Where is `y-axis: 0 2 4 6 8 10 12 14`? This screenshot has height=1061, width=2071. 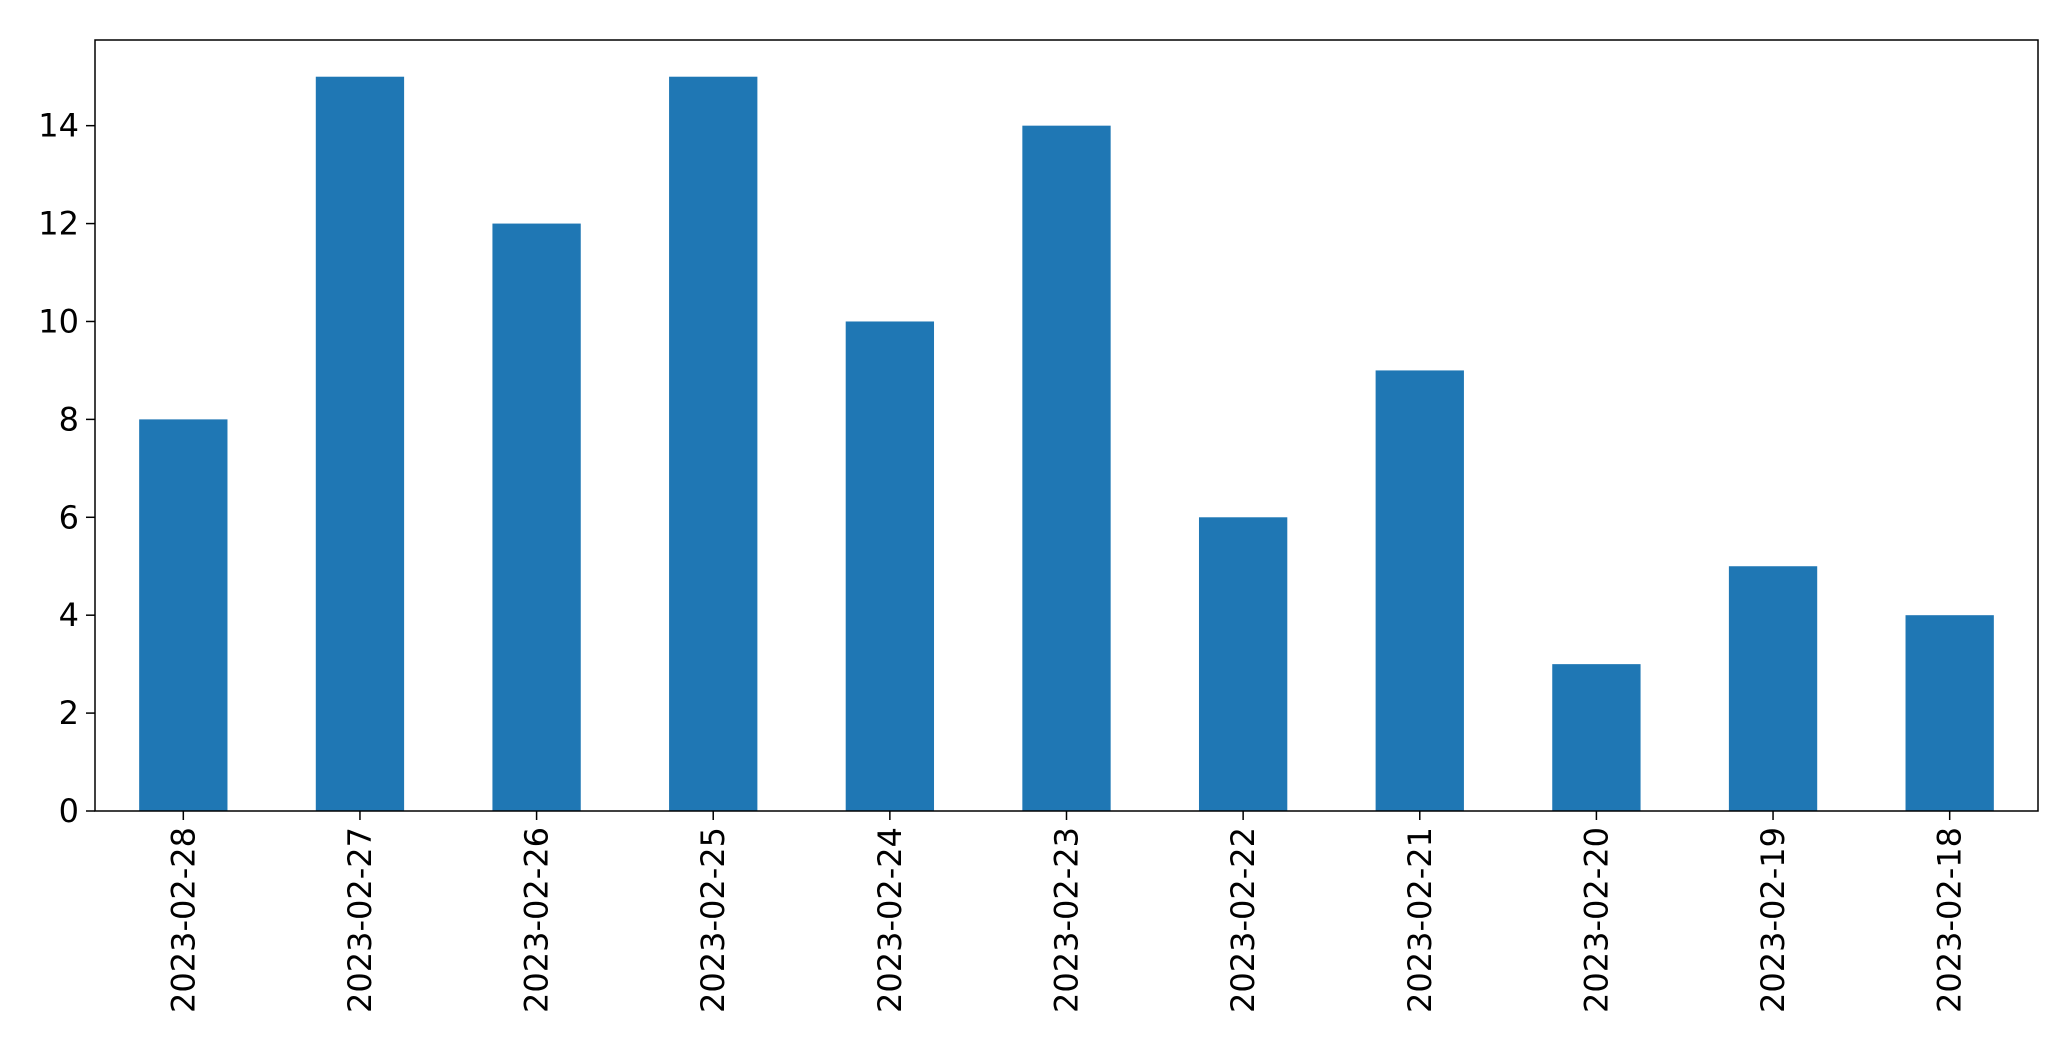
y-axis: 0 2 4 6 8 10 12 14 is located at coordinates (66, 468).